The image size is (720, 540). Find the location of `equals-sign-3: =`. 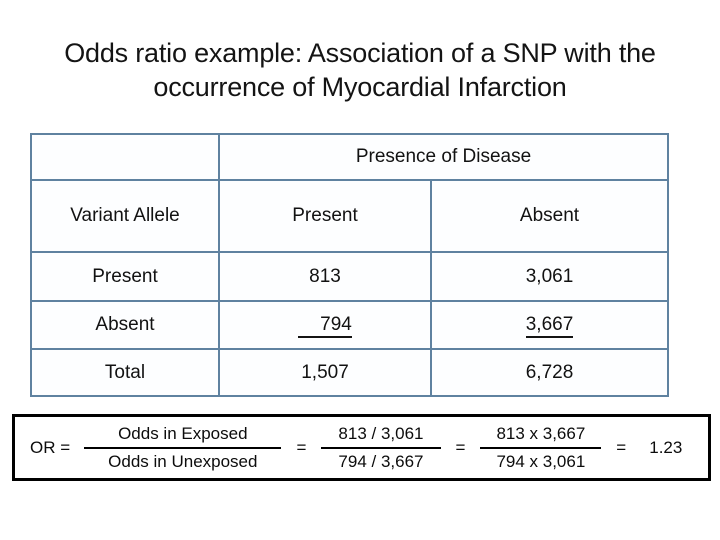

equals-sign-3: = is located at coordinates (621, 447).